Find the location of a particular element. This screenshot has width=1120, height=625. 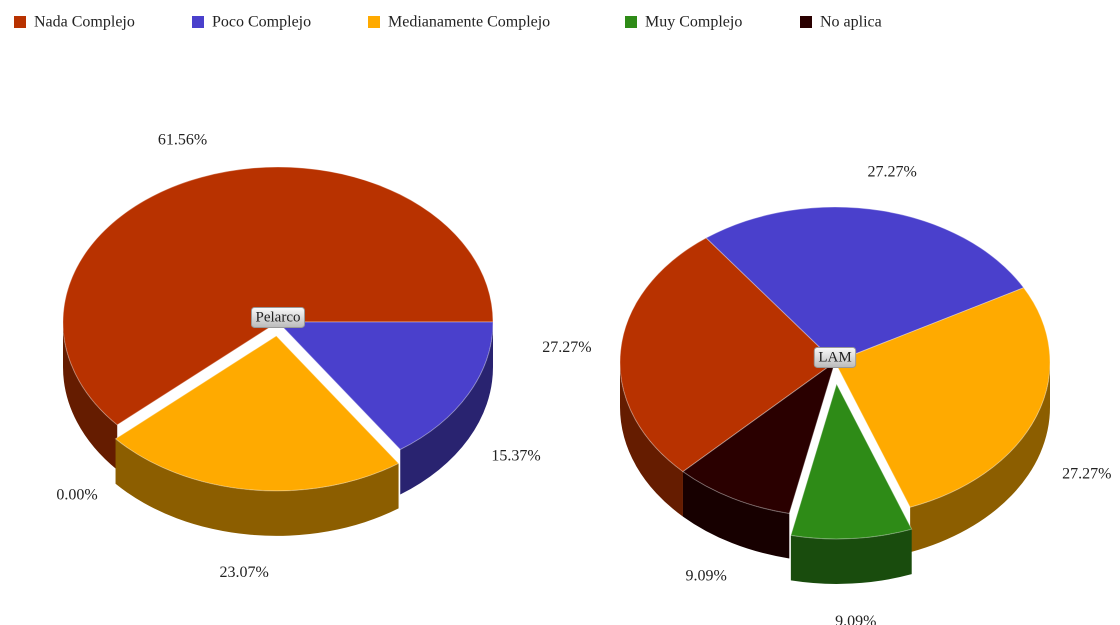

pie-title: LAM is located at coordinates (834, 357).